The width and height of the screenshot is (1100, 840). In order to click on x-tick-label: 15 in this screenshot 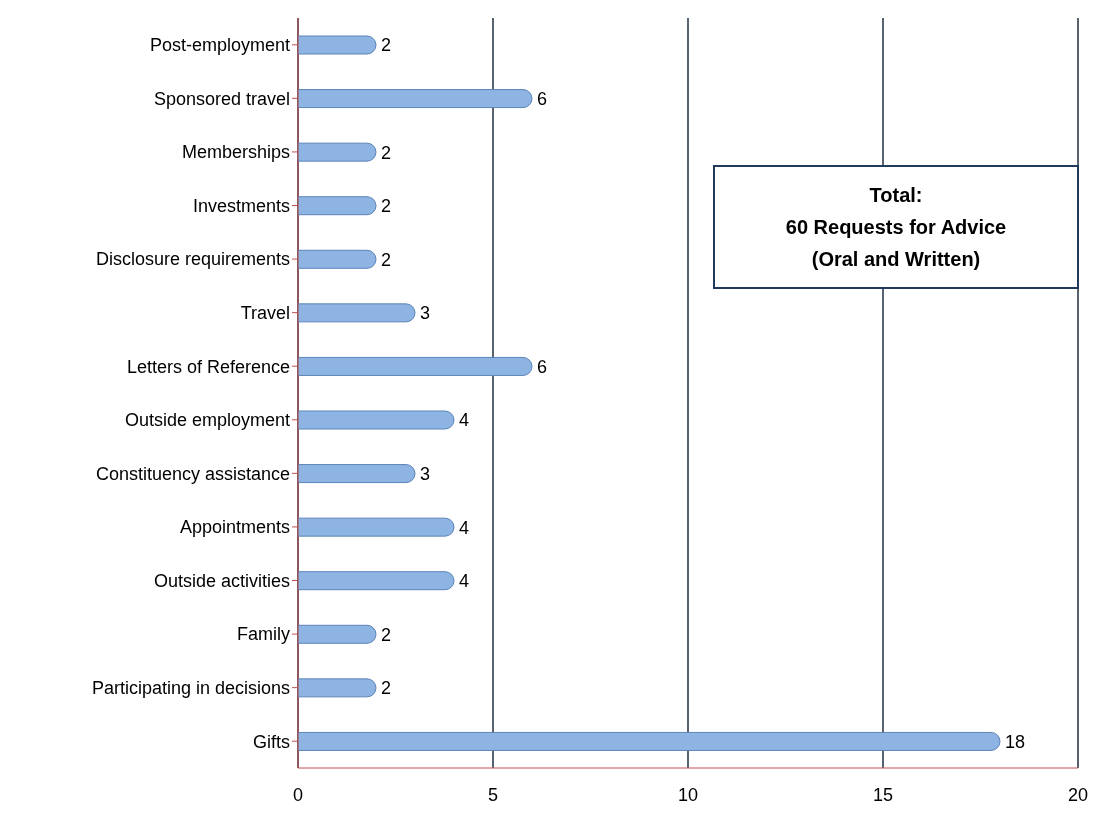, I will do `click(883, 794)`.